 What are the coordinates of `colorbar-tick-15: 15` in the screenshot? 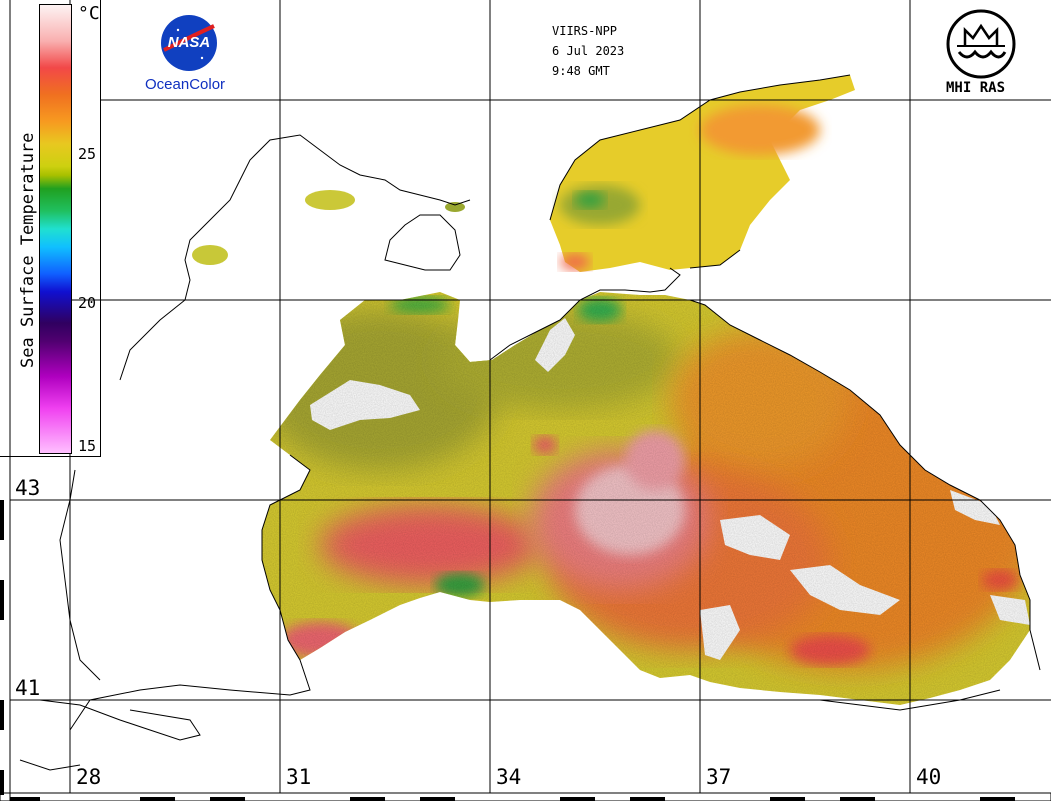 It's located at (87, 446).